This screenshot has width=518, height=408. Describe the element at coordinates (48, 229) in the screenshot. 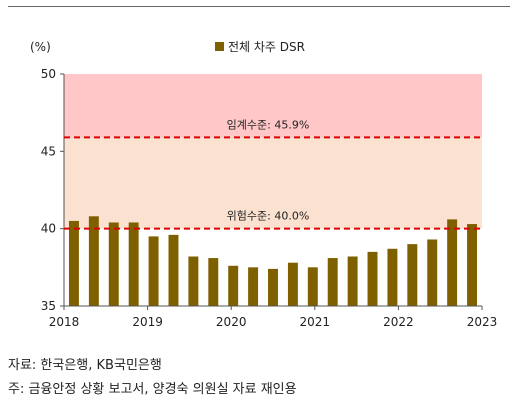

I see `y-tick-label: 40` at that location.